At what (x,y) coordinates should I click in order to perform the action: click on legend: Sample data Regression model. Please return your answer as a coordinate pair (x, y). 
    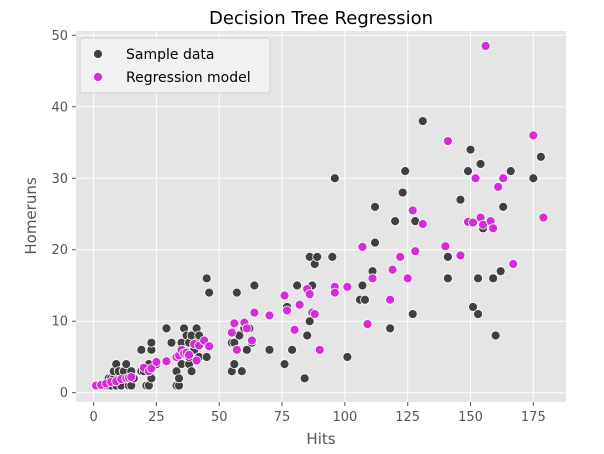
    Looking at the image, I should click on (175, 65).